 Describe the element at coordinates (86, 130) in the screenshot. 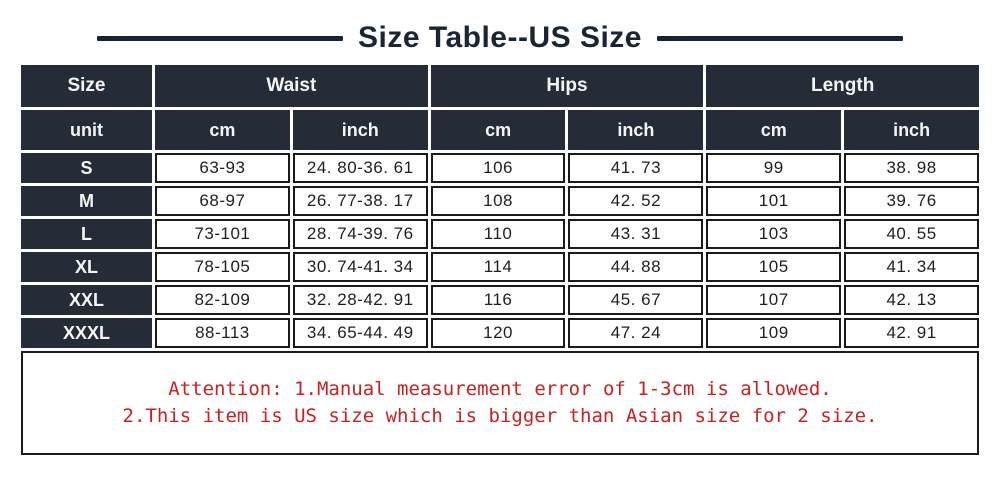

I see `unit-header-label: unit` at that location.